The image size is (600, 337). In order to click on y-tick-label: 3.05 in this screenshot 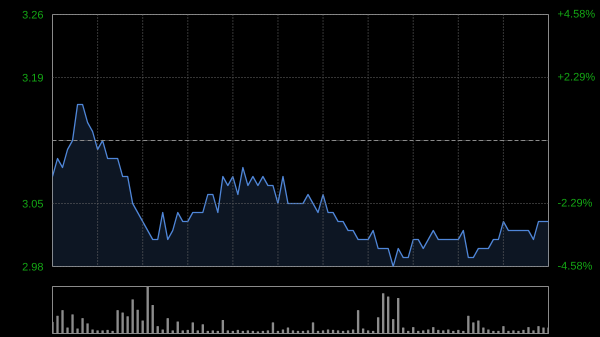, I will do `click(33, 204)`.